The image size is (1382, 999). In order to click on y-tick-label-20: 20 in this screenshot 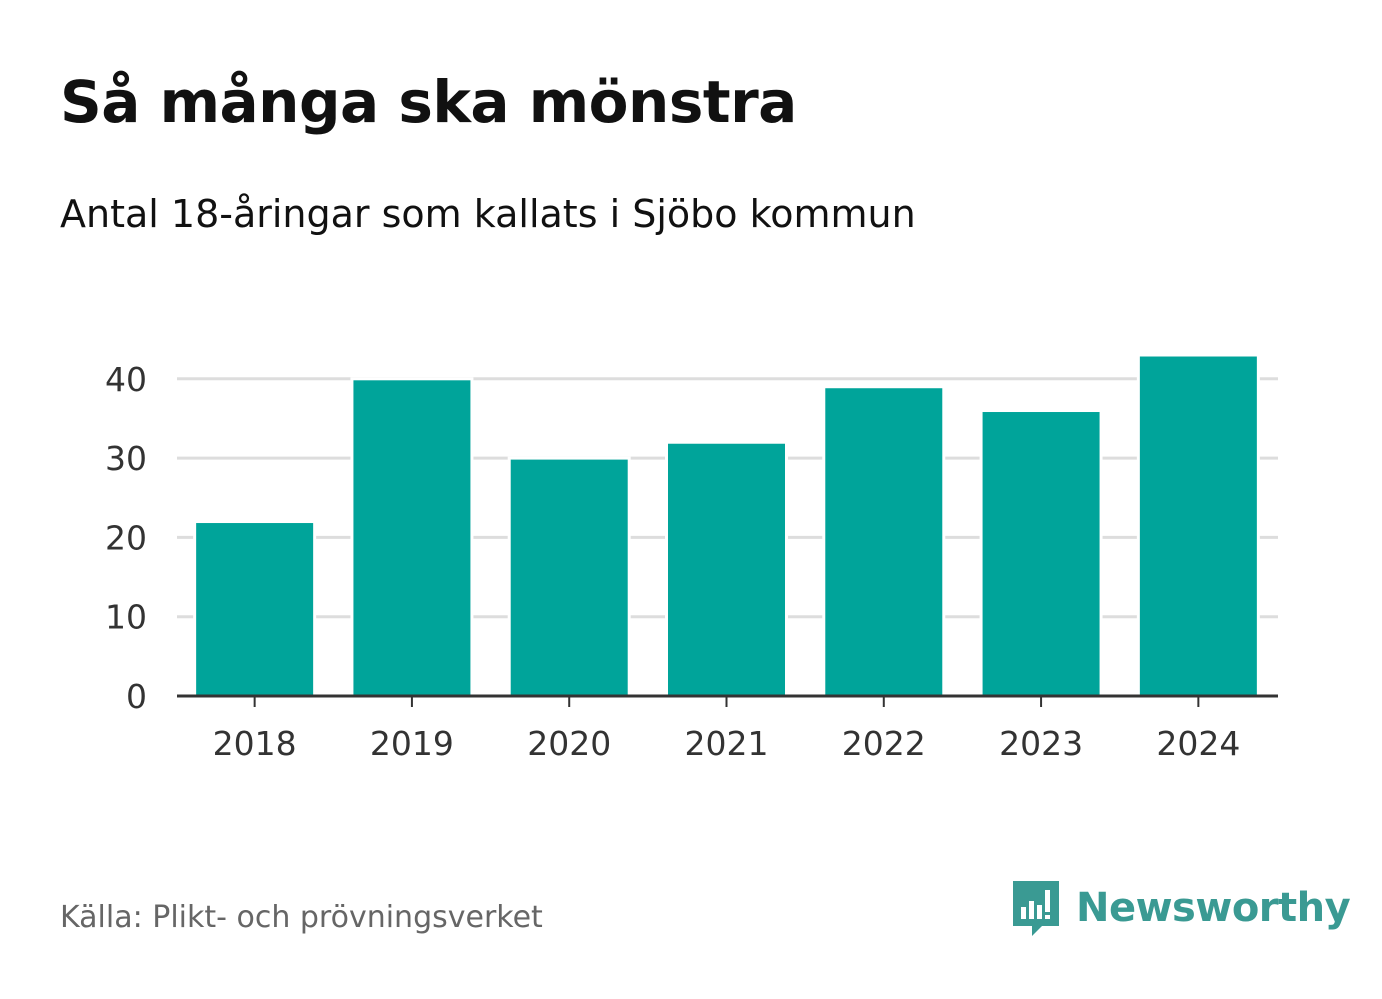, I will do `click(126, 537)`.